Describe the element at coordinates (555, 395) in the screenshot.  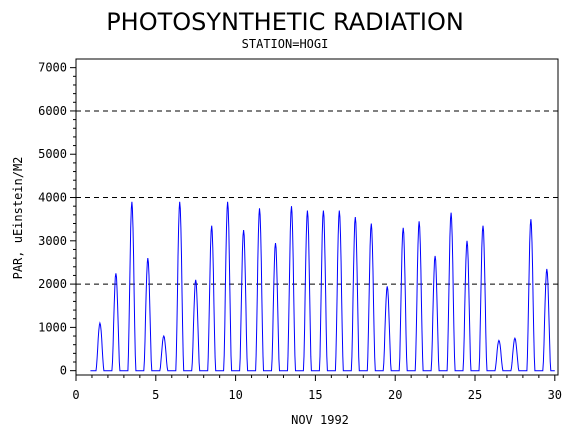
I see `x-tick-label: 30` at that location.